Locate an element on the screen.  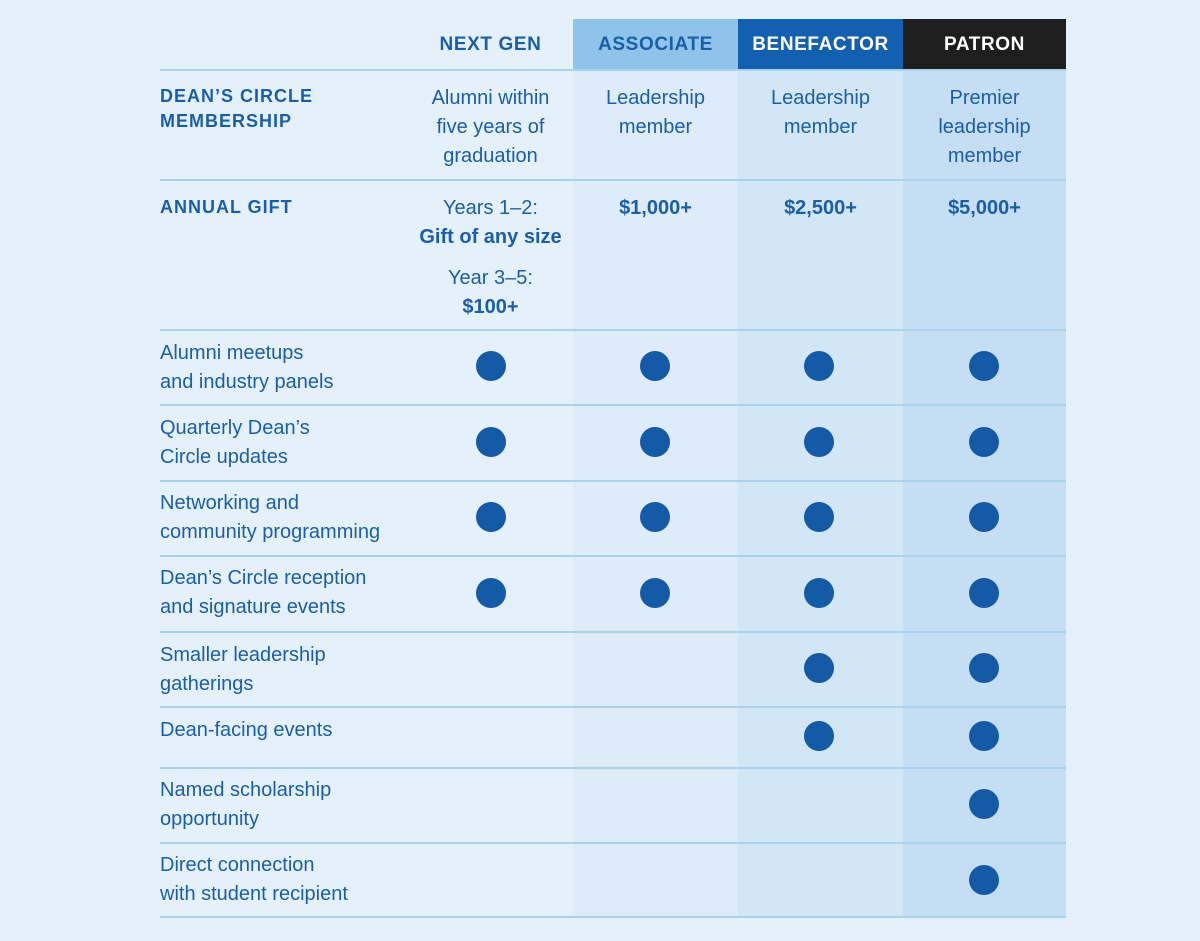
membership-row-label: DEAN’S CIRCLE MEMBERSHIP is located at coordinates (285, 109).